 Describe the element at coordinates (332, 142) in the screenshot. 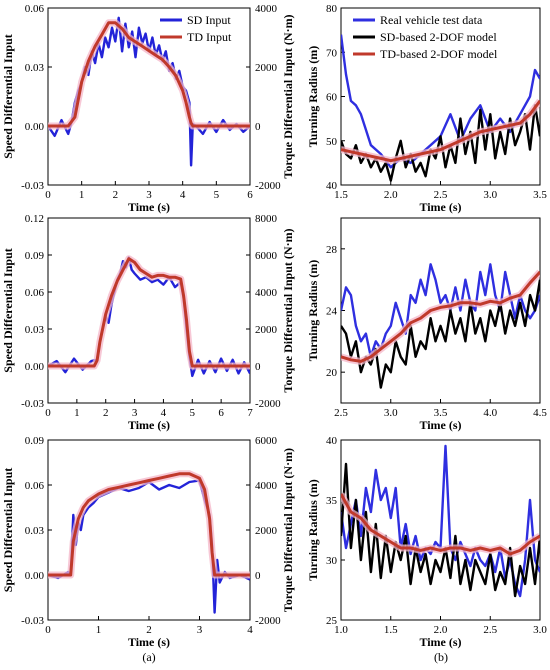

I see `y-tick-label: 50` at that location.